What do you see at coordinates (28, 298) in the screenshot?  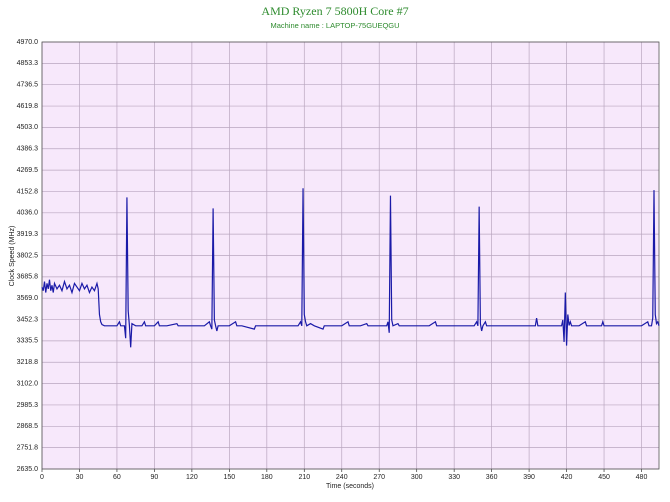 I see `y-tick-label: 3569.0` at bounding box center [28, 298].